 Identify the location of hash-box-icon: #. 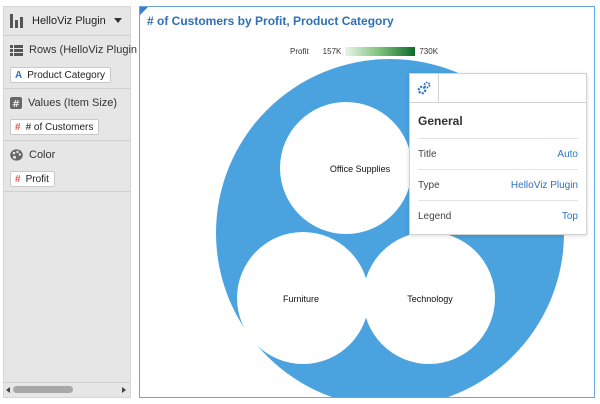
(16, 103).